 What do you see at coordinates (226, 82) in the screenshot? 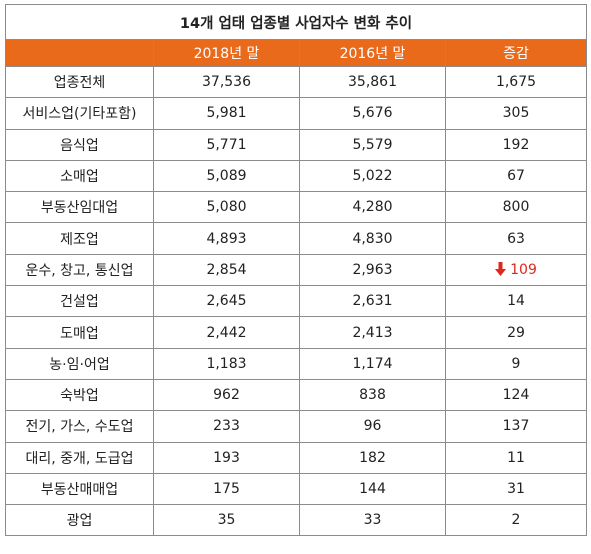
I see `value-2018-cell: 37,536` at bounding box center [226, 82].